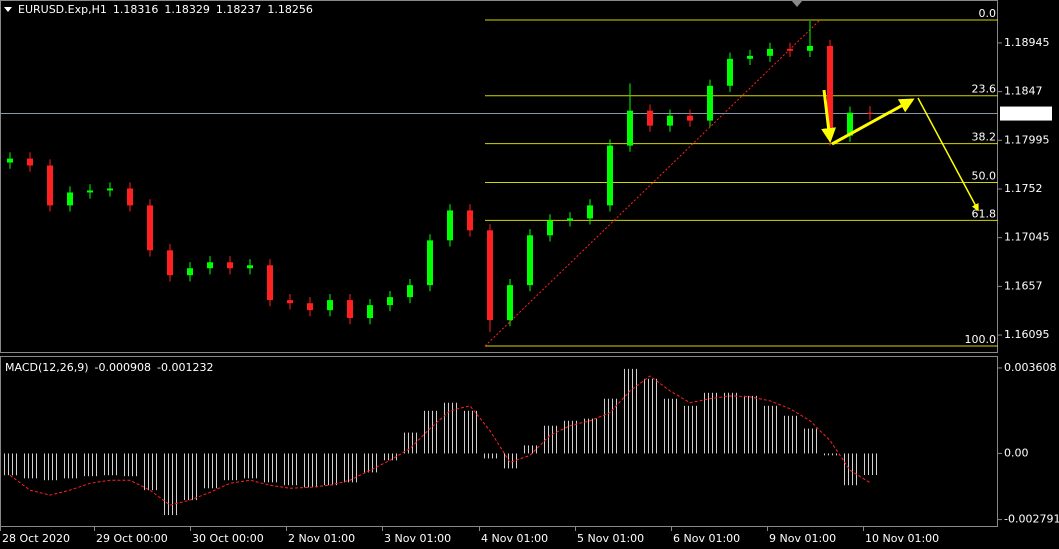 The height and width of the screenshot is (549, 1059). What do you see at coordinates (802, 538) in the screenshot?
I see `x-tick-label: 9 Nov 01:00` at bounding box center [802, 538].